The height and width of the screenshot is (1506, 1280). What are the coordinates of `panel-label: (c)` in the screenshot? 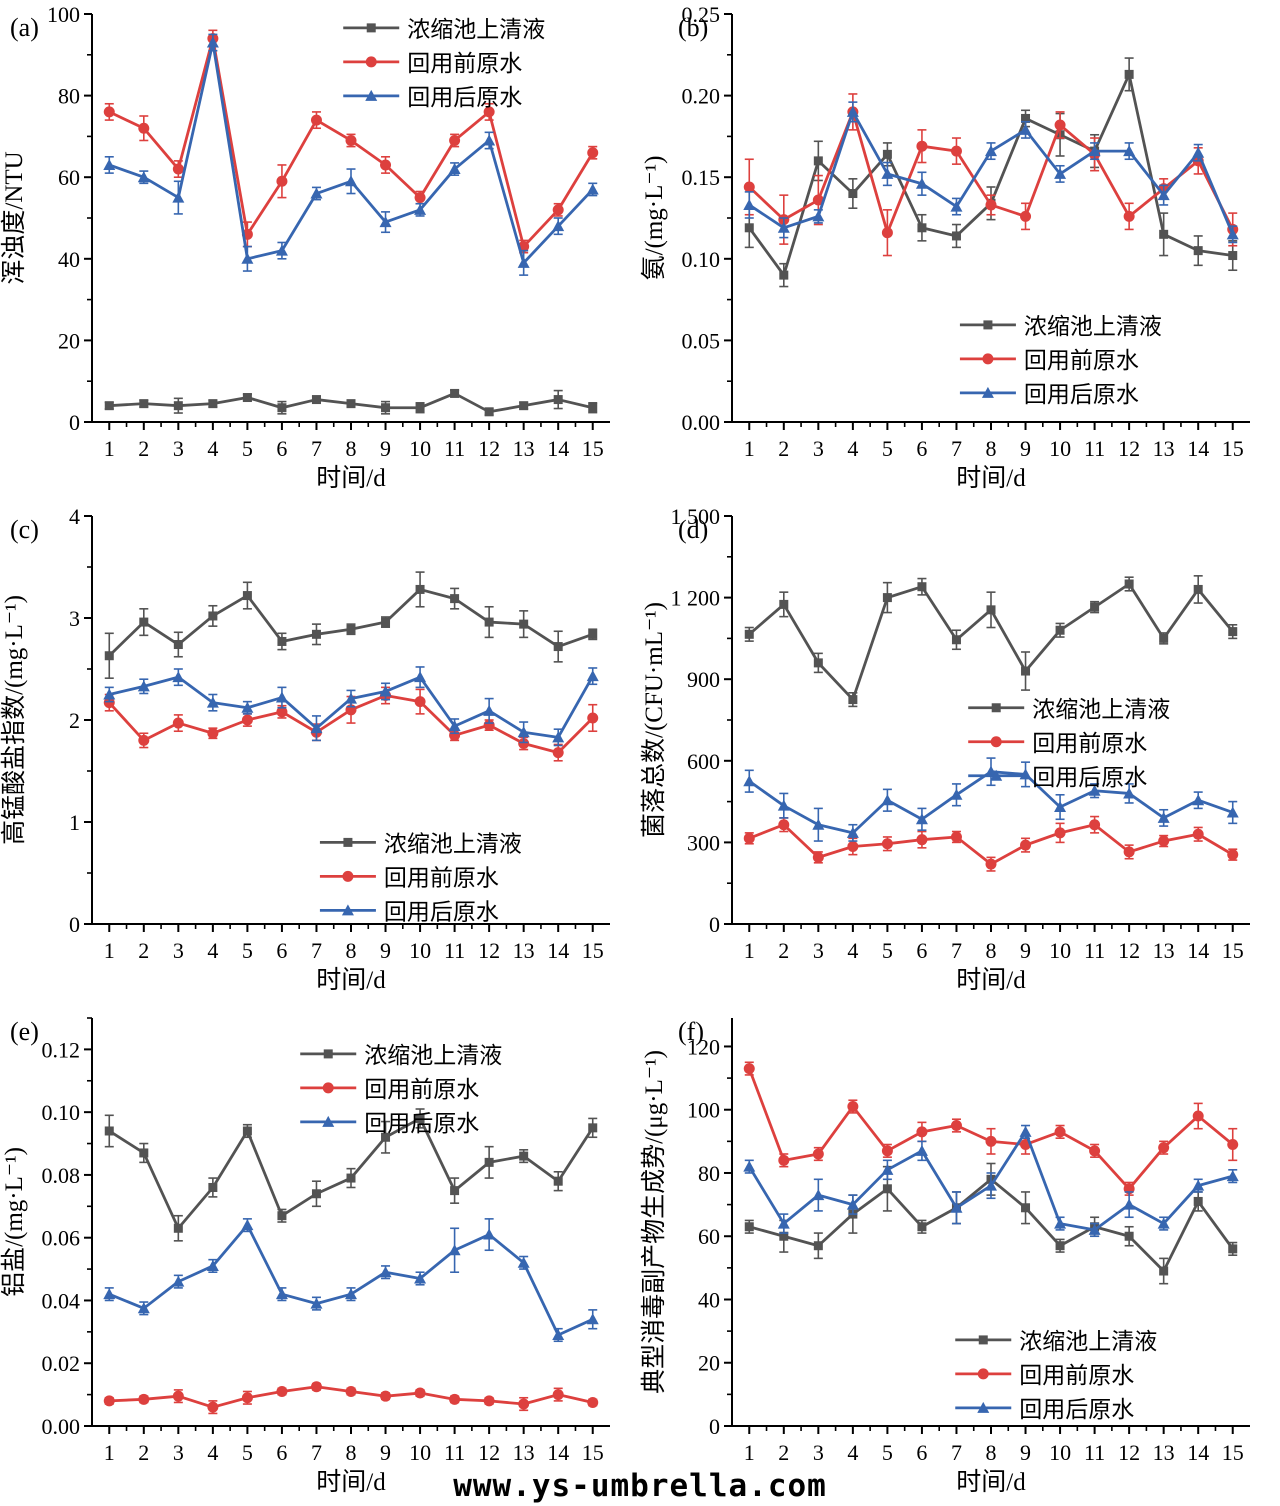 It's located at (24, 529).